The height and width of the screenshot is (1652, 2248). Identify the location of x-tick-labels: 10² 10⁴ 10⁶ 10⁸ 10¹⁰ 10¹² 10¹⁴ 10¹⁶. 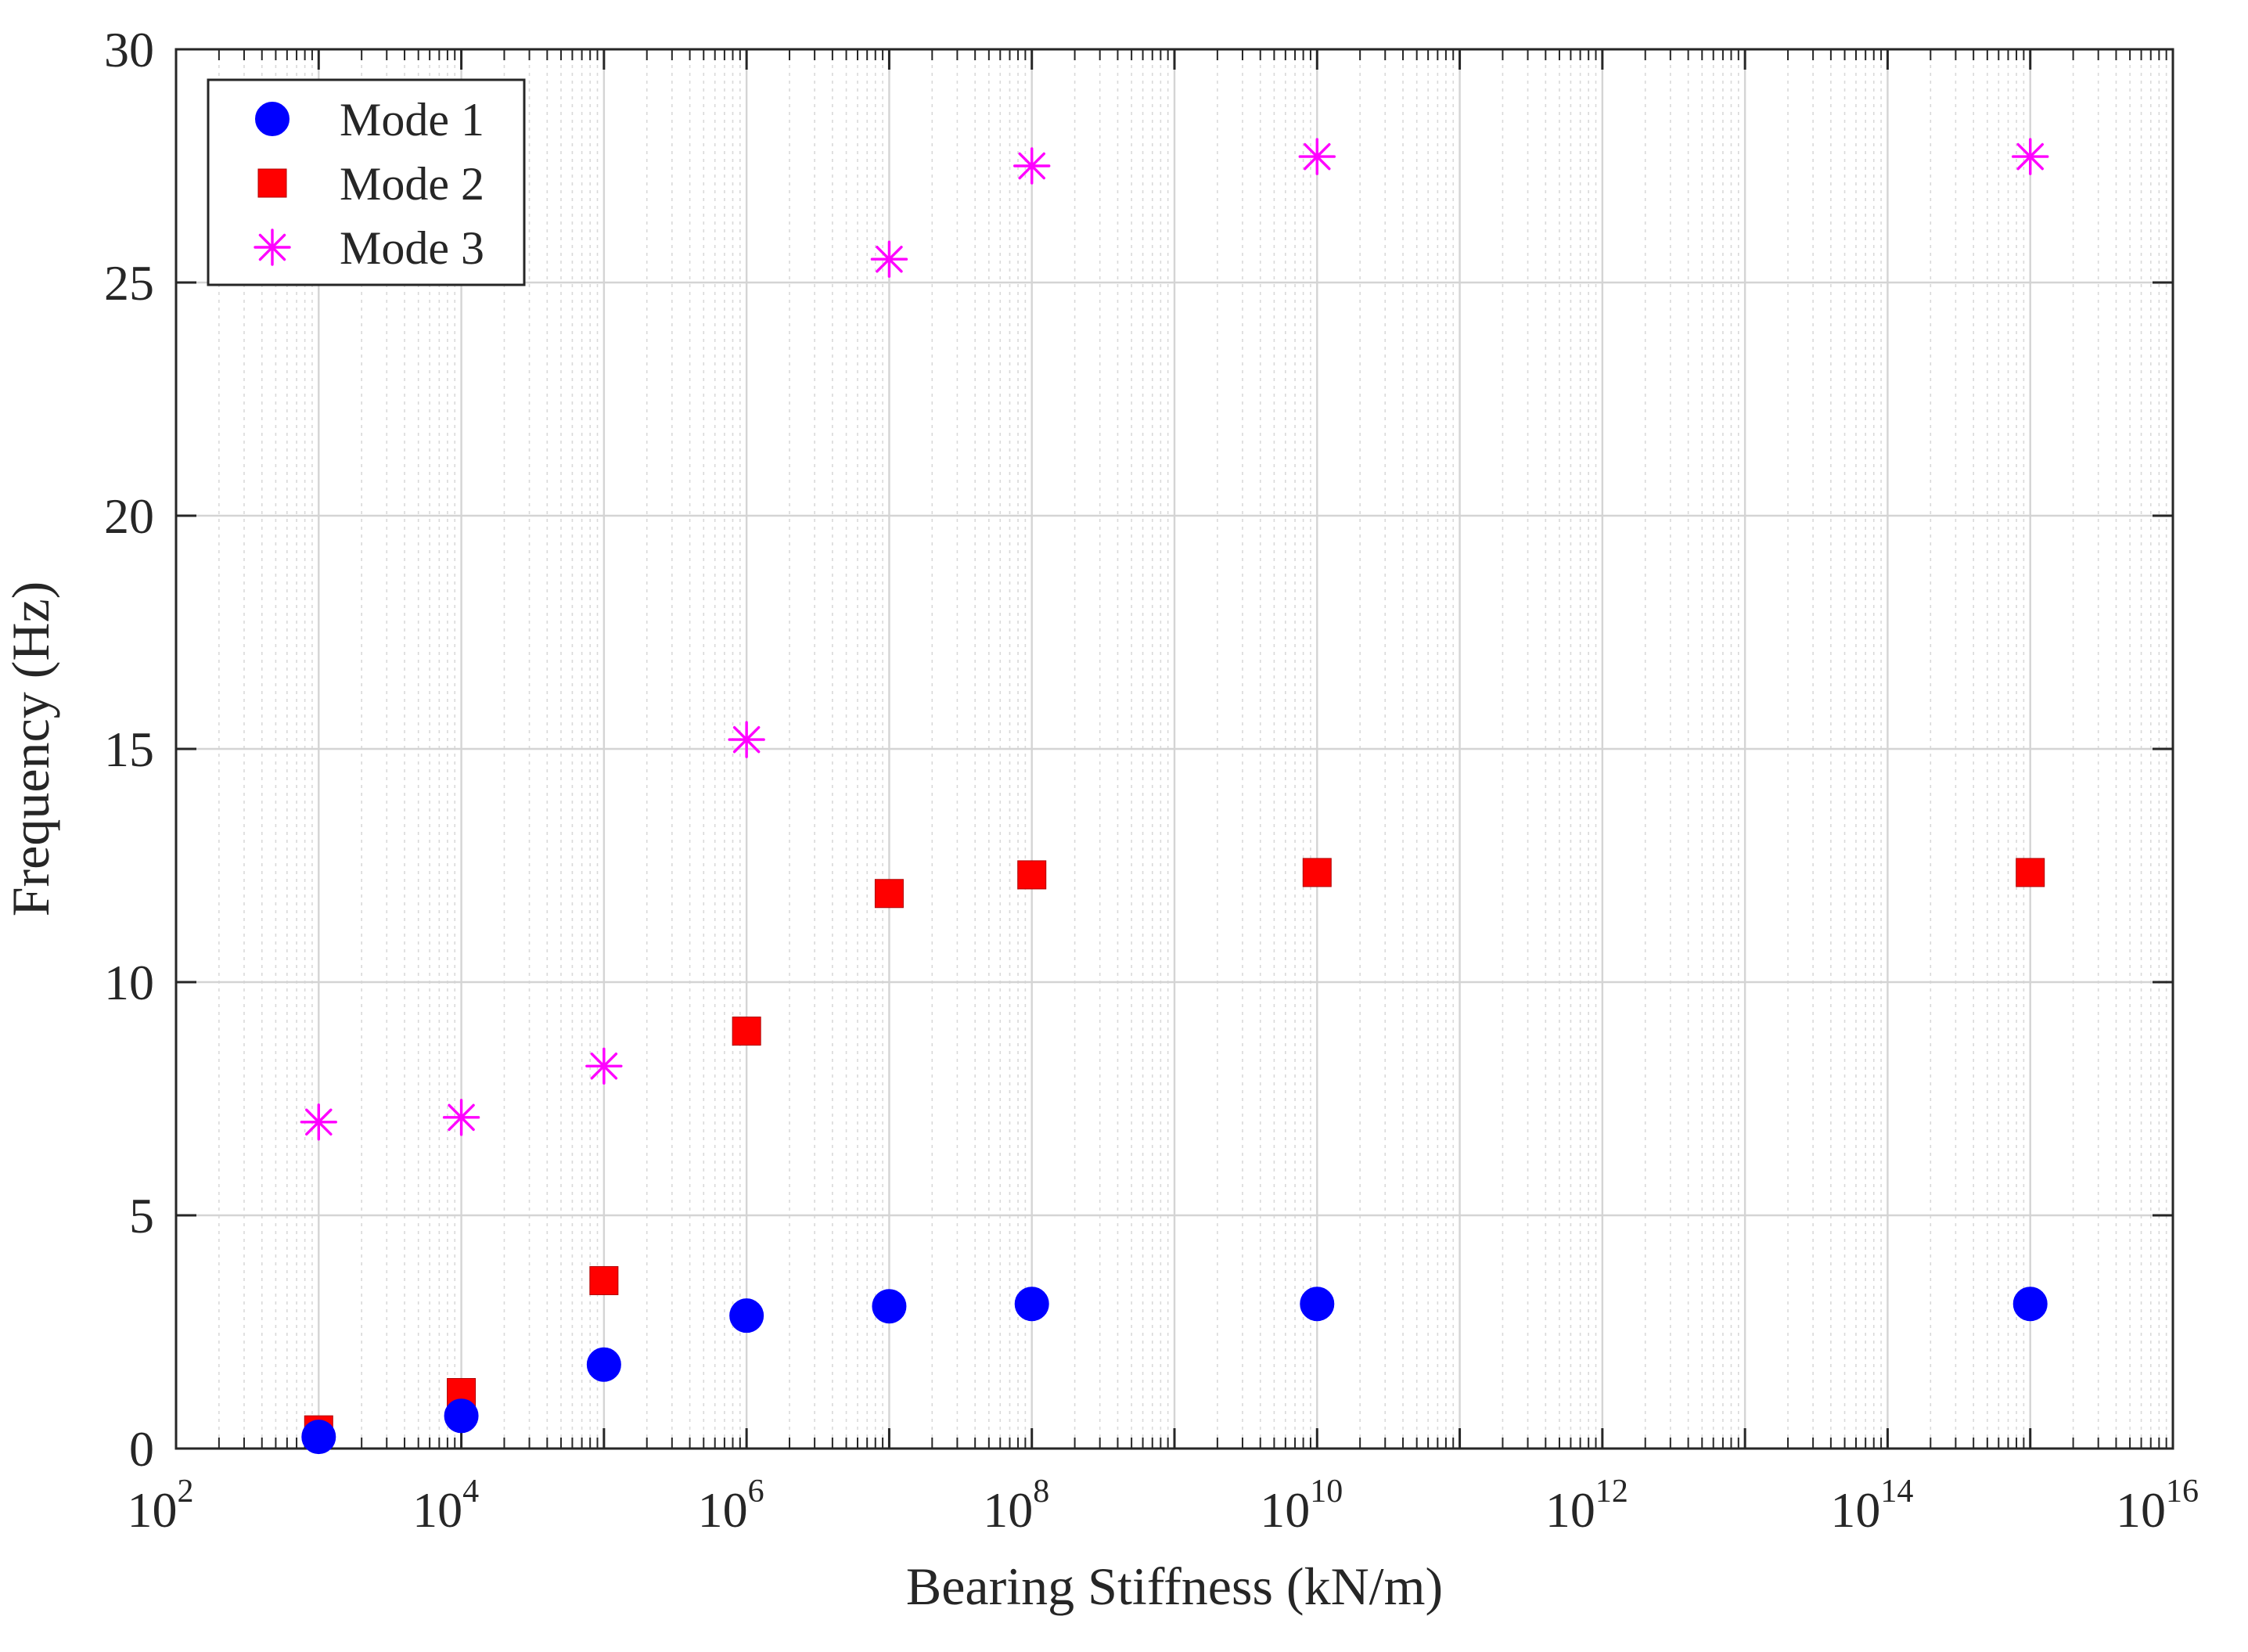
(1164, 1506).